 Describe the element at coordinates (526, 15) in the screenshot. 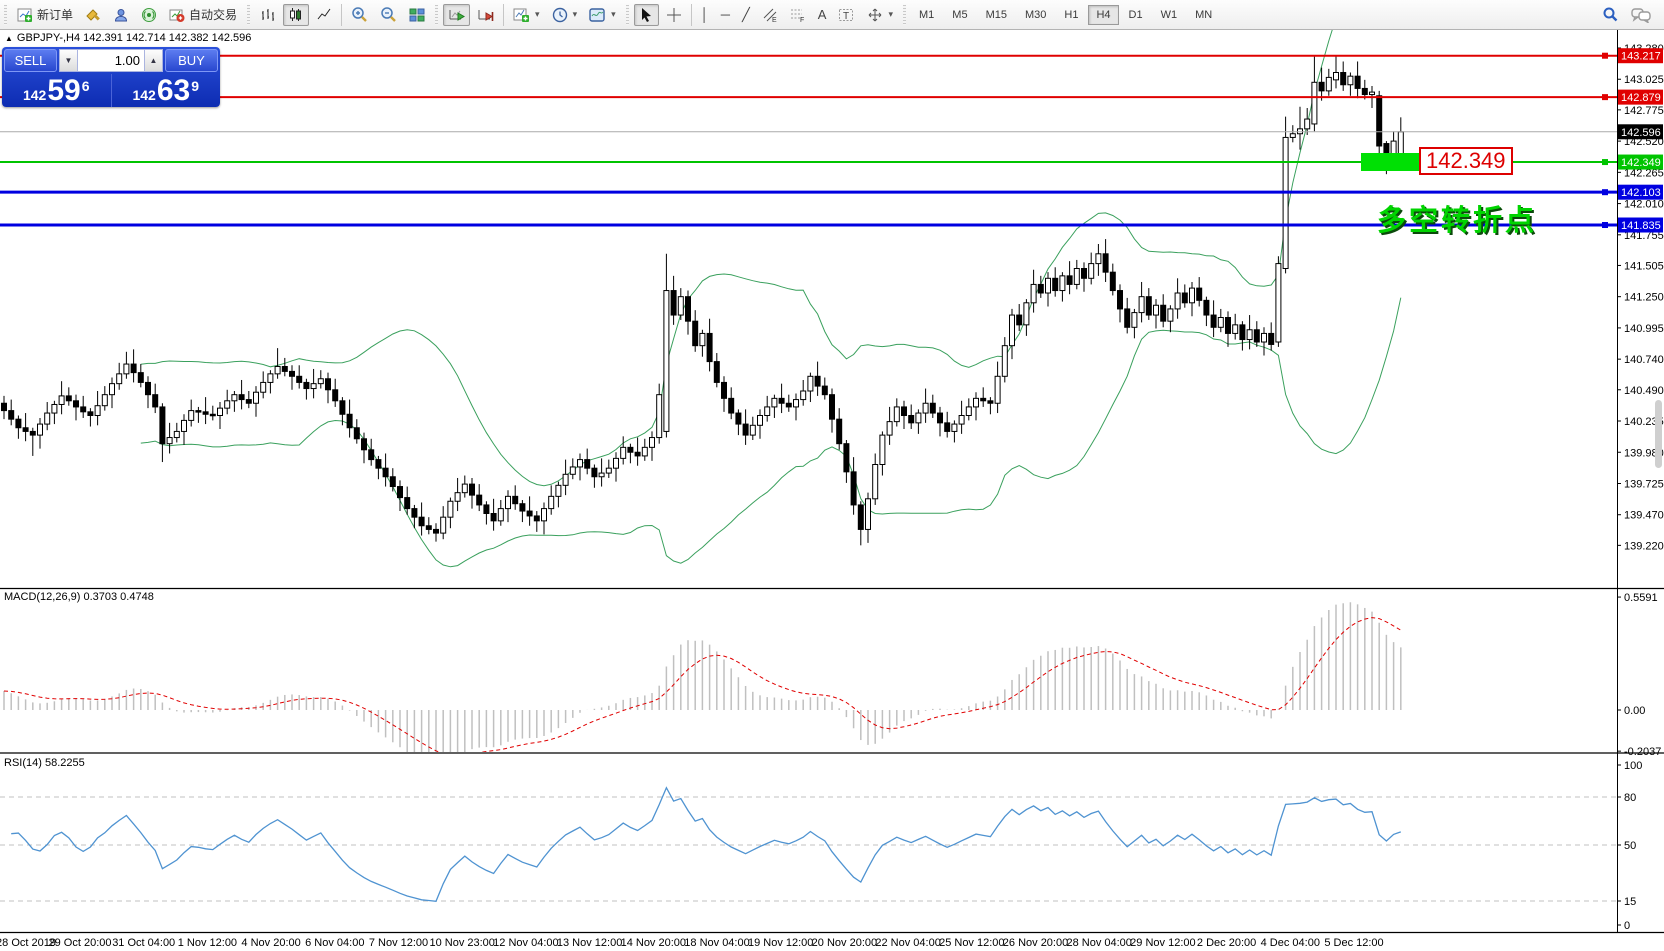

I see `indicators-button: ▾` at that location.